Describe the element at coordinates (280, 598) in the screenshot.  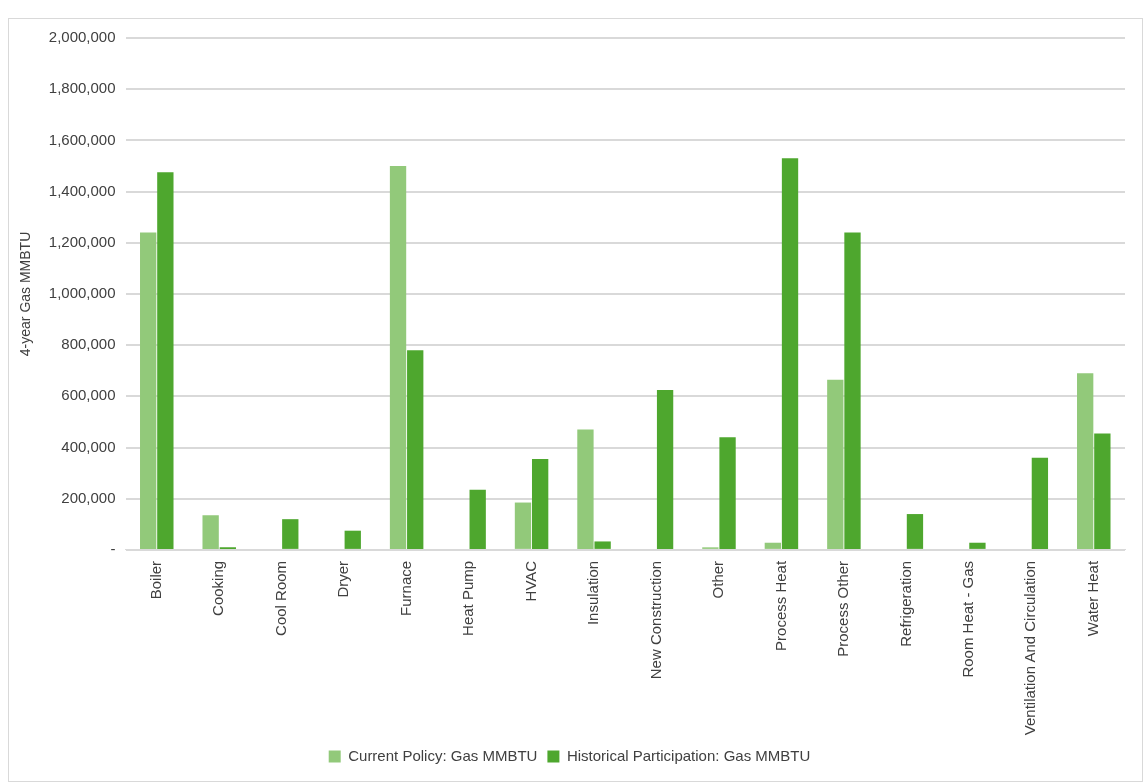
I see `x-tick-label: Cool Room` at that location.